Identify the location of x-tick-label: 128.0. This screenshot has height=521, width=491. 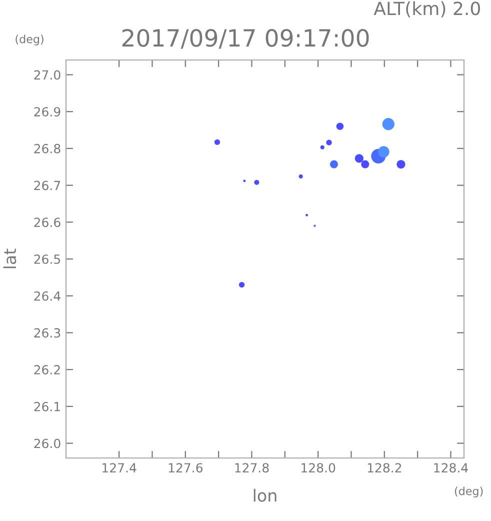
(319, 468).